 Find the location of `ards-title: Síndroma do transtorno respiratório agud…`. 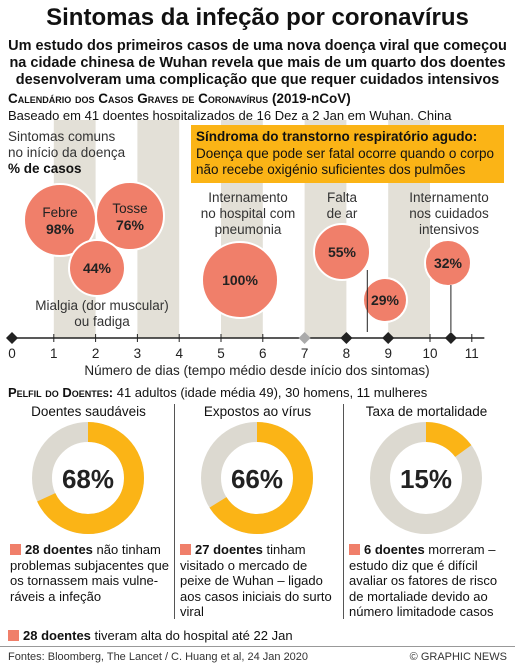

ards-title: Síndroma do transtorno respiratório agud… is located at coordinates (336, 136).